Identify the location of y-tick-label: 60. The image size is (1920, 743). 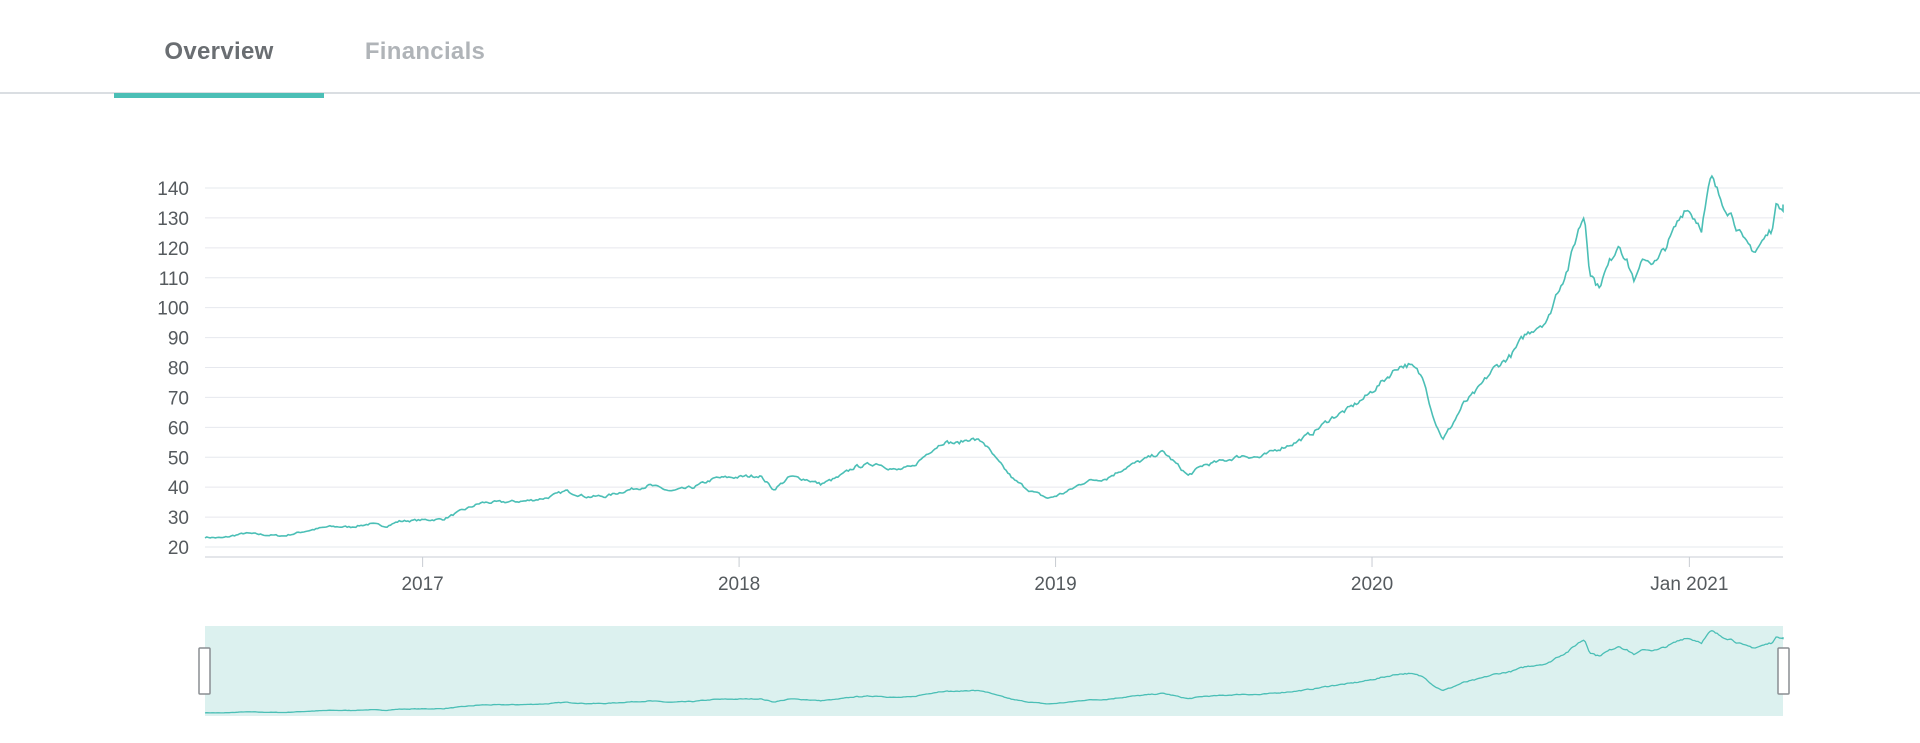
(178, 428).